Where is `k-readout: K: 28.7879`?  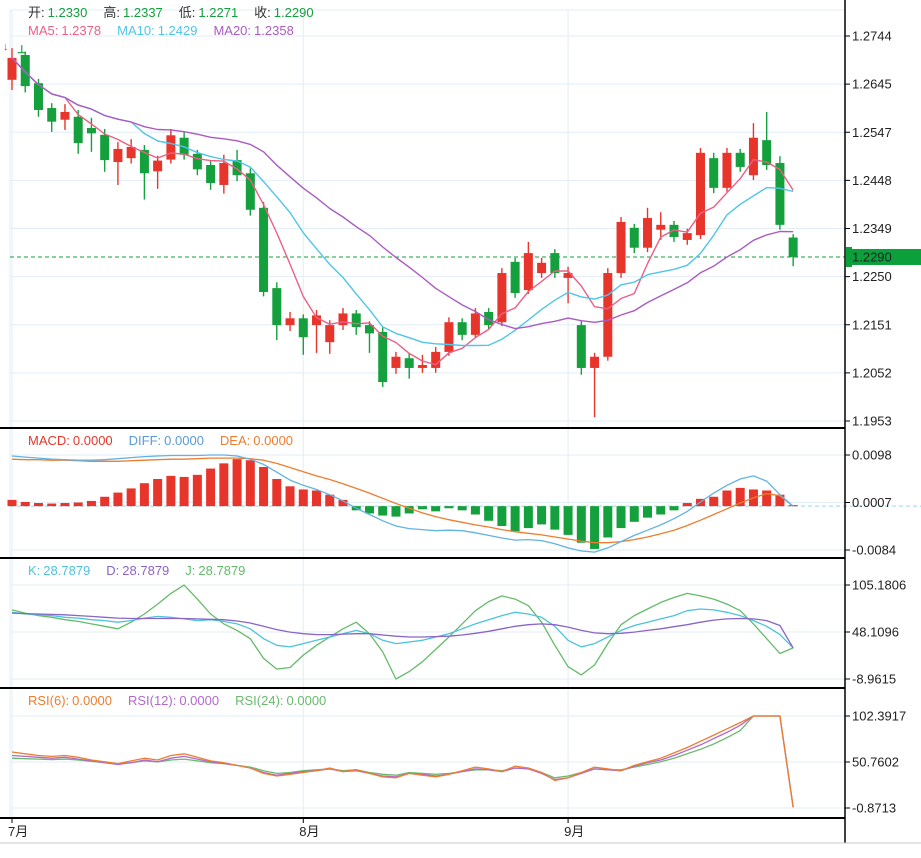 k-readout: K: 28.7879 is located at coordinates (59, 570).